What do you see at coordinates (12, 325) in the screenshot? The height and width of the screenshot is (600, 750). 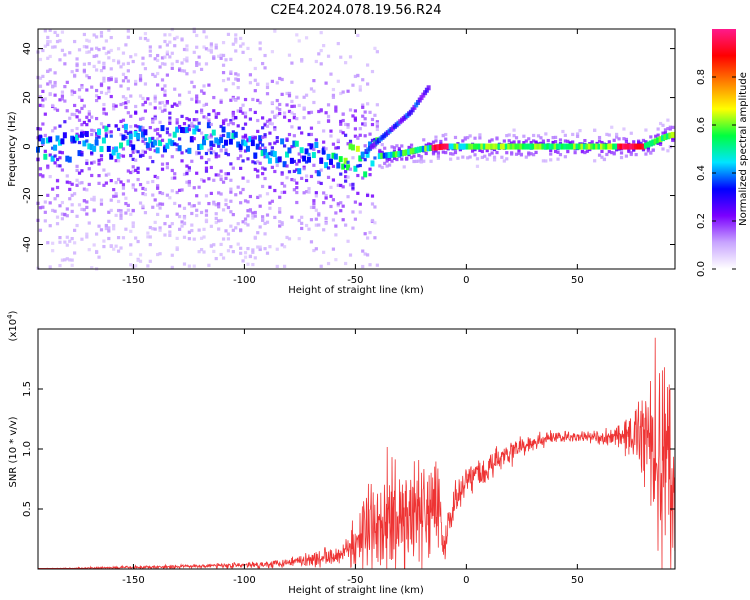 I see `snr-scale-label: (x104)` at bounding box center [12, 325].